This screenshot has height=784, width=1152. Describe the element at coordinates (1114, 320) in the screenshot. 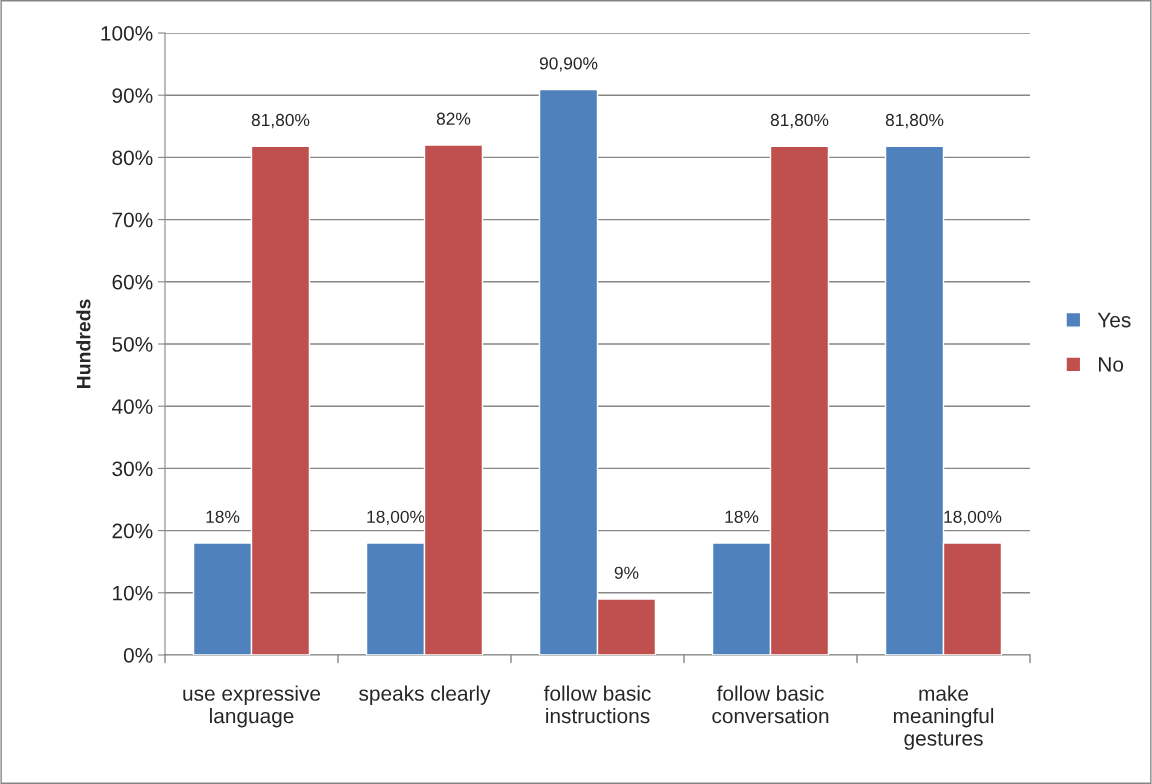

I see `legend-label: Yes` at that location.